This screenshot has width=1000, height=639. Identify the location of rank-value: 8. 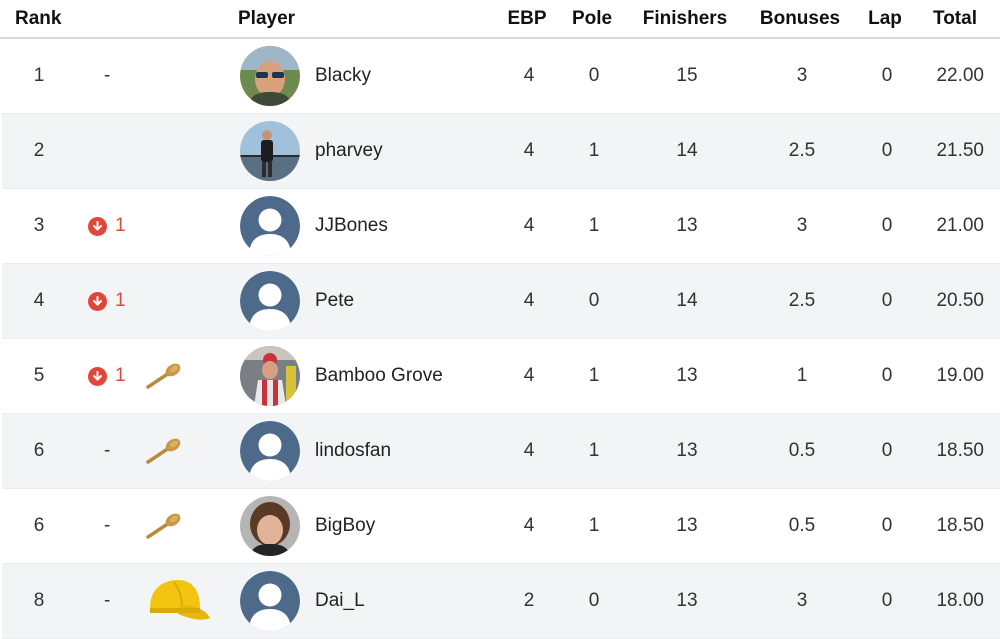
(39, 600).